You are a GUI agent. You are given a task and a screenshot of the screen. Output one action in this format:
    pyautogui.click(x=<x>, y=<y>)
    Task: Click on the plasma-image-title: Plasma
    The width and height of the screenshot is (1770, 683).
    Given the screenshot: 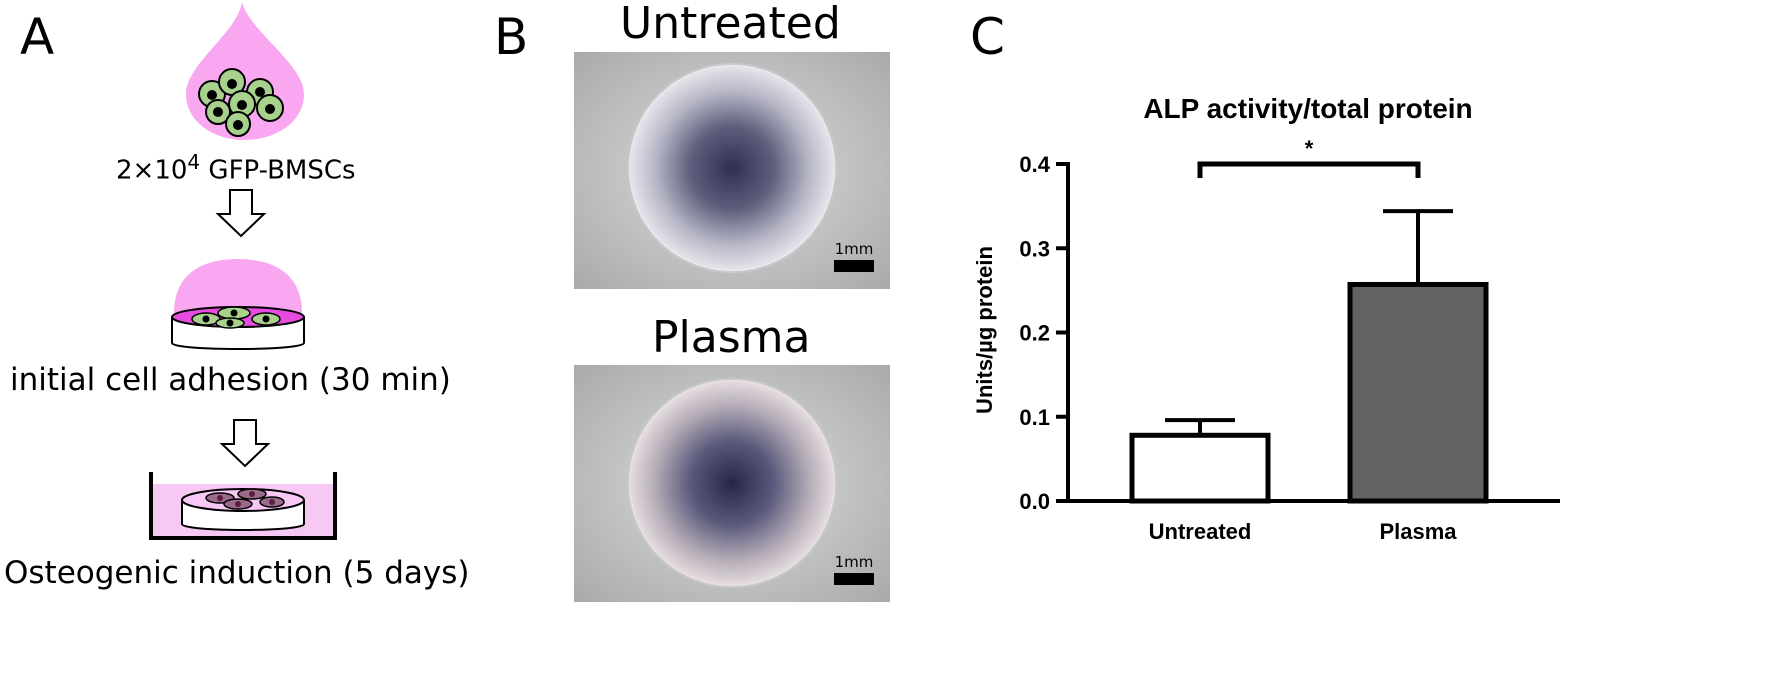 What is the action you would take?
    pyautogui.click(x=731, y=337)
    